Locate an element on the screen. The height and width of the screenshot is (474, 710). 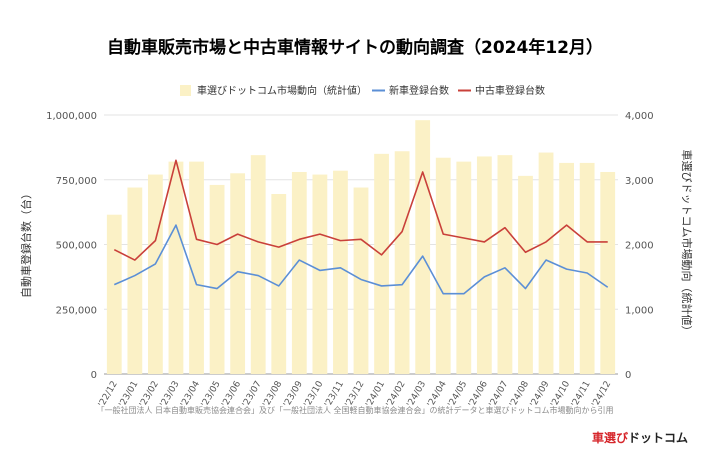
y-right-tick-label: 4,000 is located at coordinates (639, 116).